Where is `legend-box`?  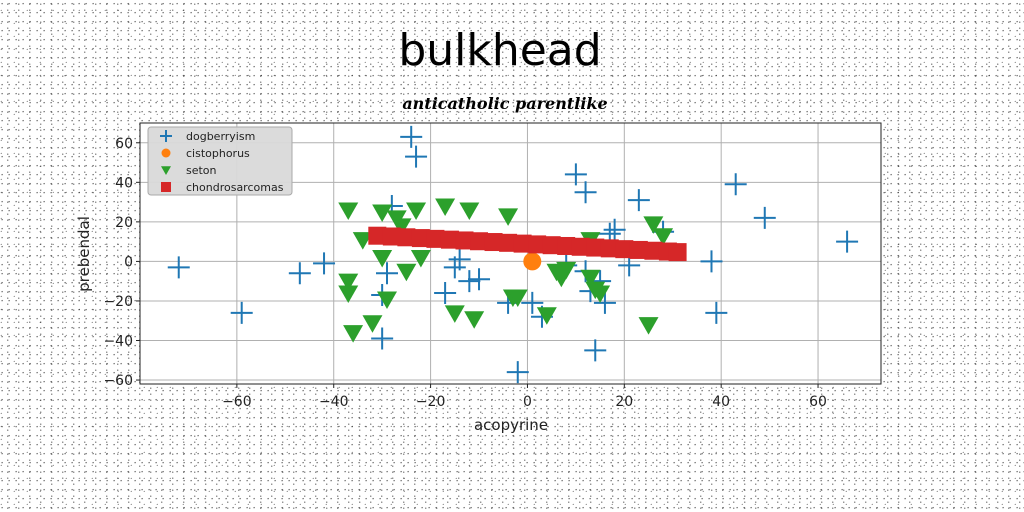 legend-box is located at coordinates (220, 161).